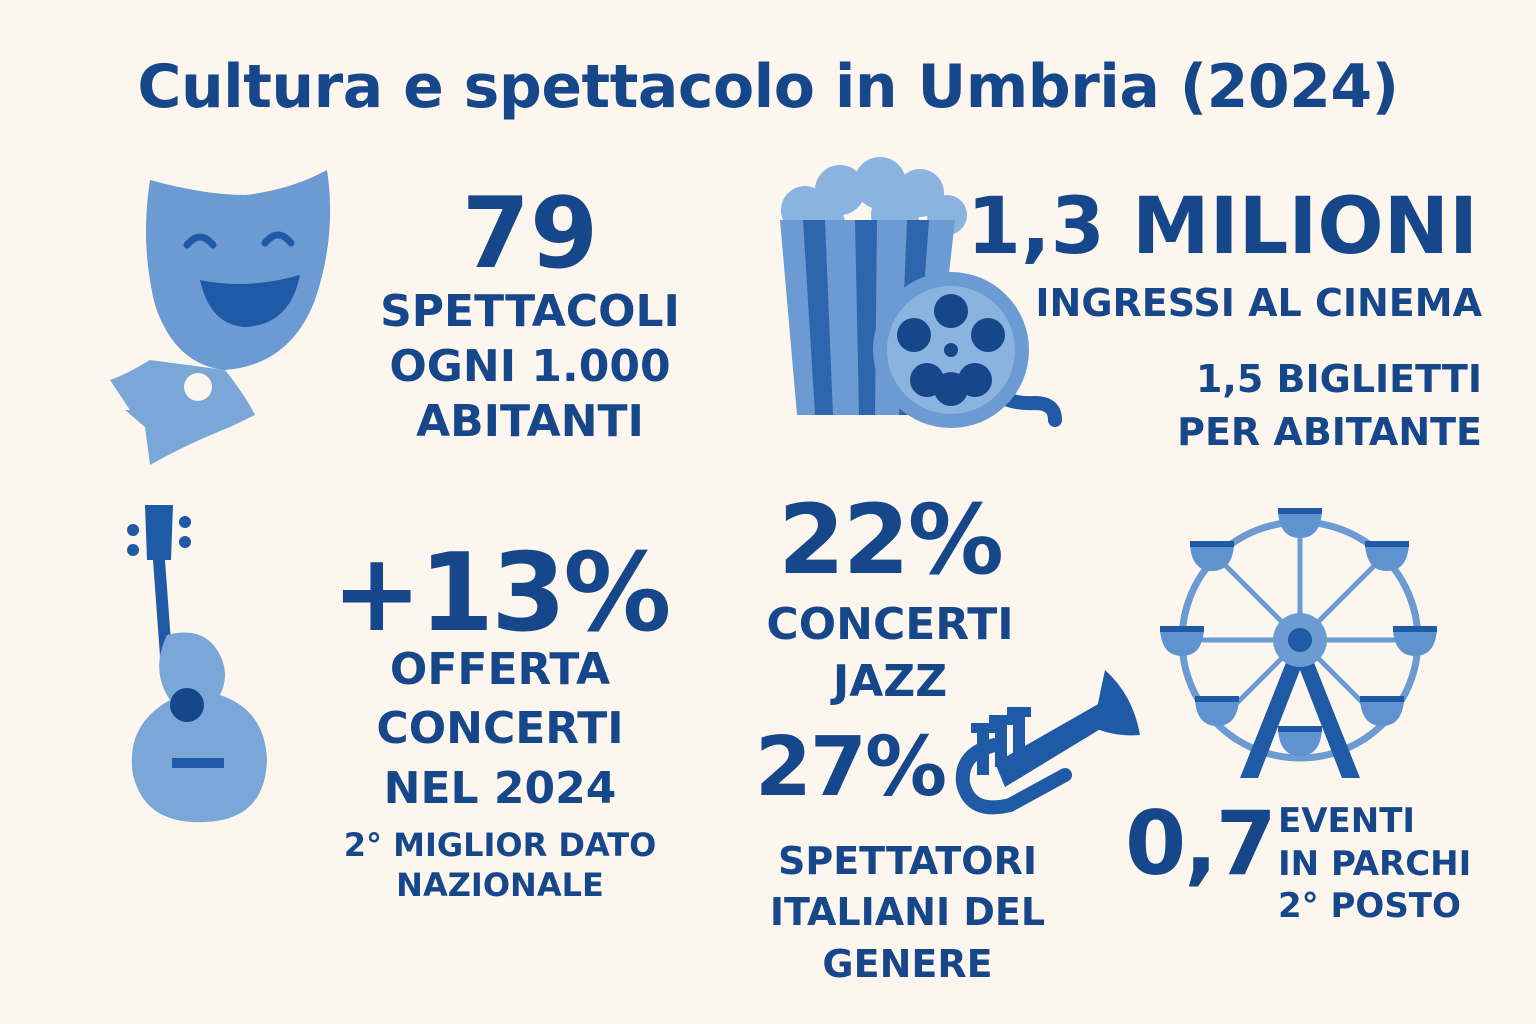 Image resolution: width=1536 pixels, height=1024 pixels. Describe the element at coordinates (1369, 906) in the screenshot. I see `parks-label-line: 2° POSTO` at that location.